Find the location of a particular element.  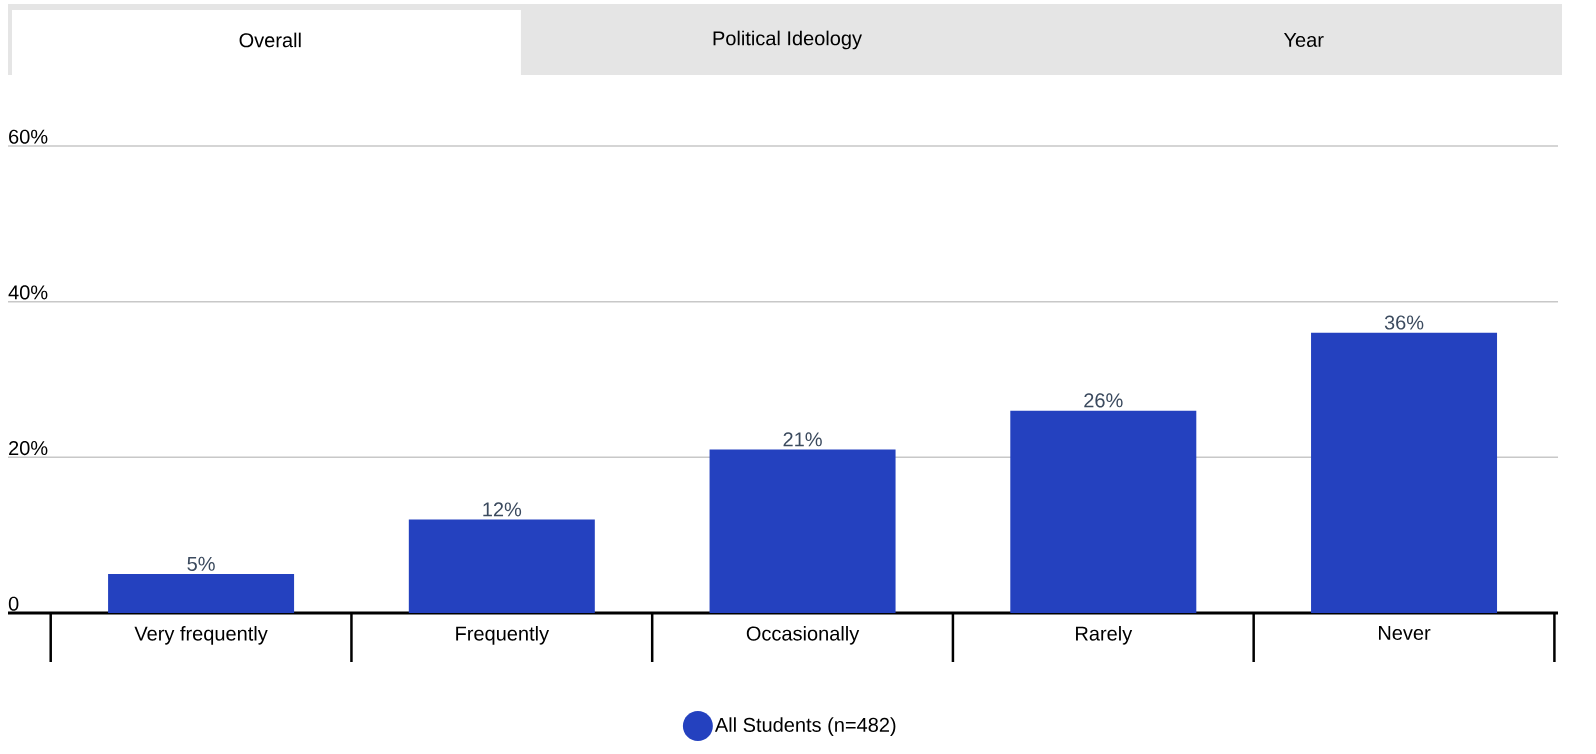

text: Year is located at coordinates (1303, 40).